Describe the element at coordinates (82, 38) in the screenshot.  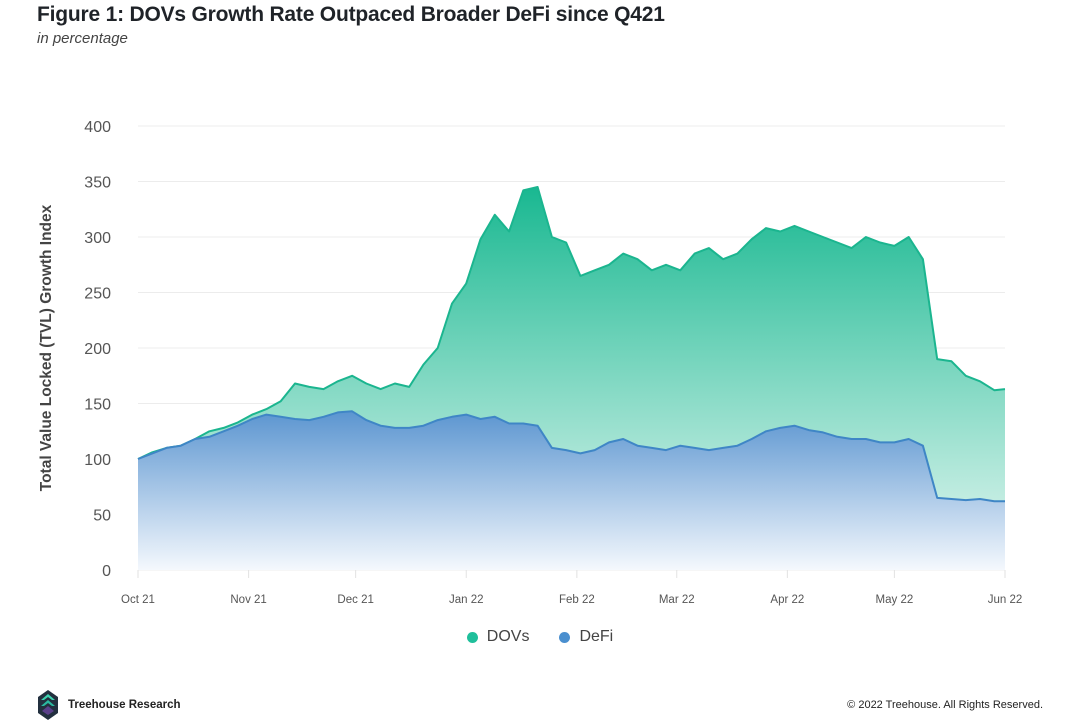
I see `chart-subtitle: in percentage` at that location.